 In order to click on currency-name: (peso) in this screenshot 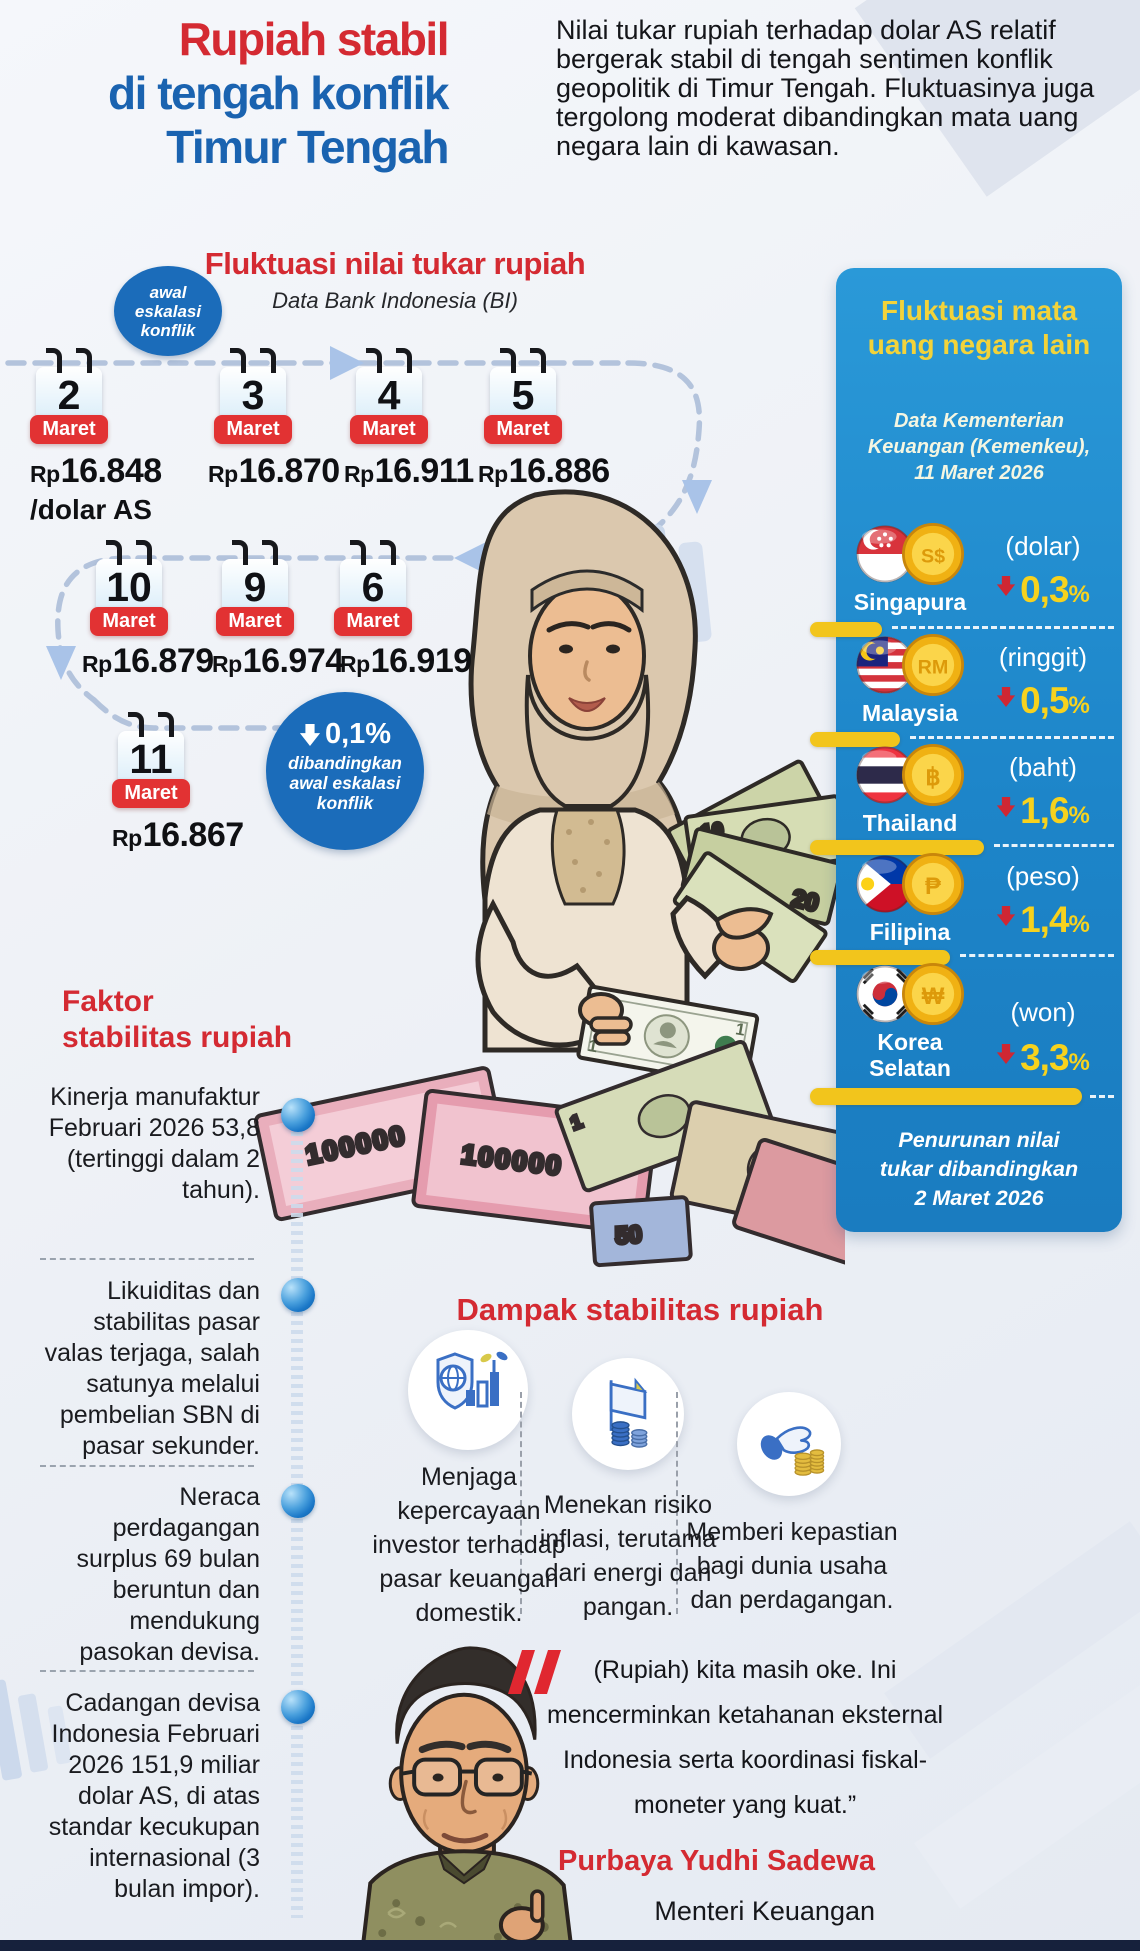, I will do `click(1043, 876)`.